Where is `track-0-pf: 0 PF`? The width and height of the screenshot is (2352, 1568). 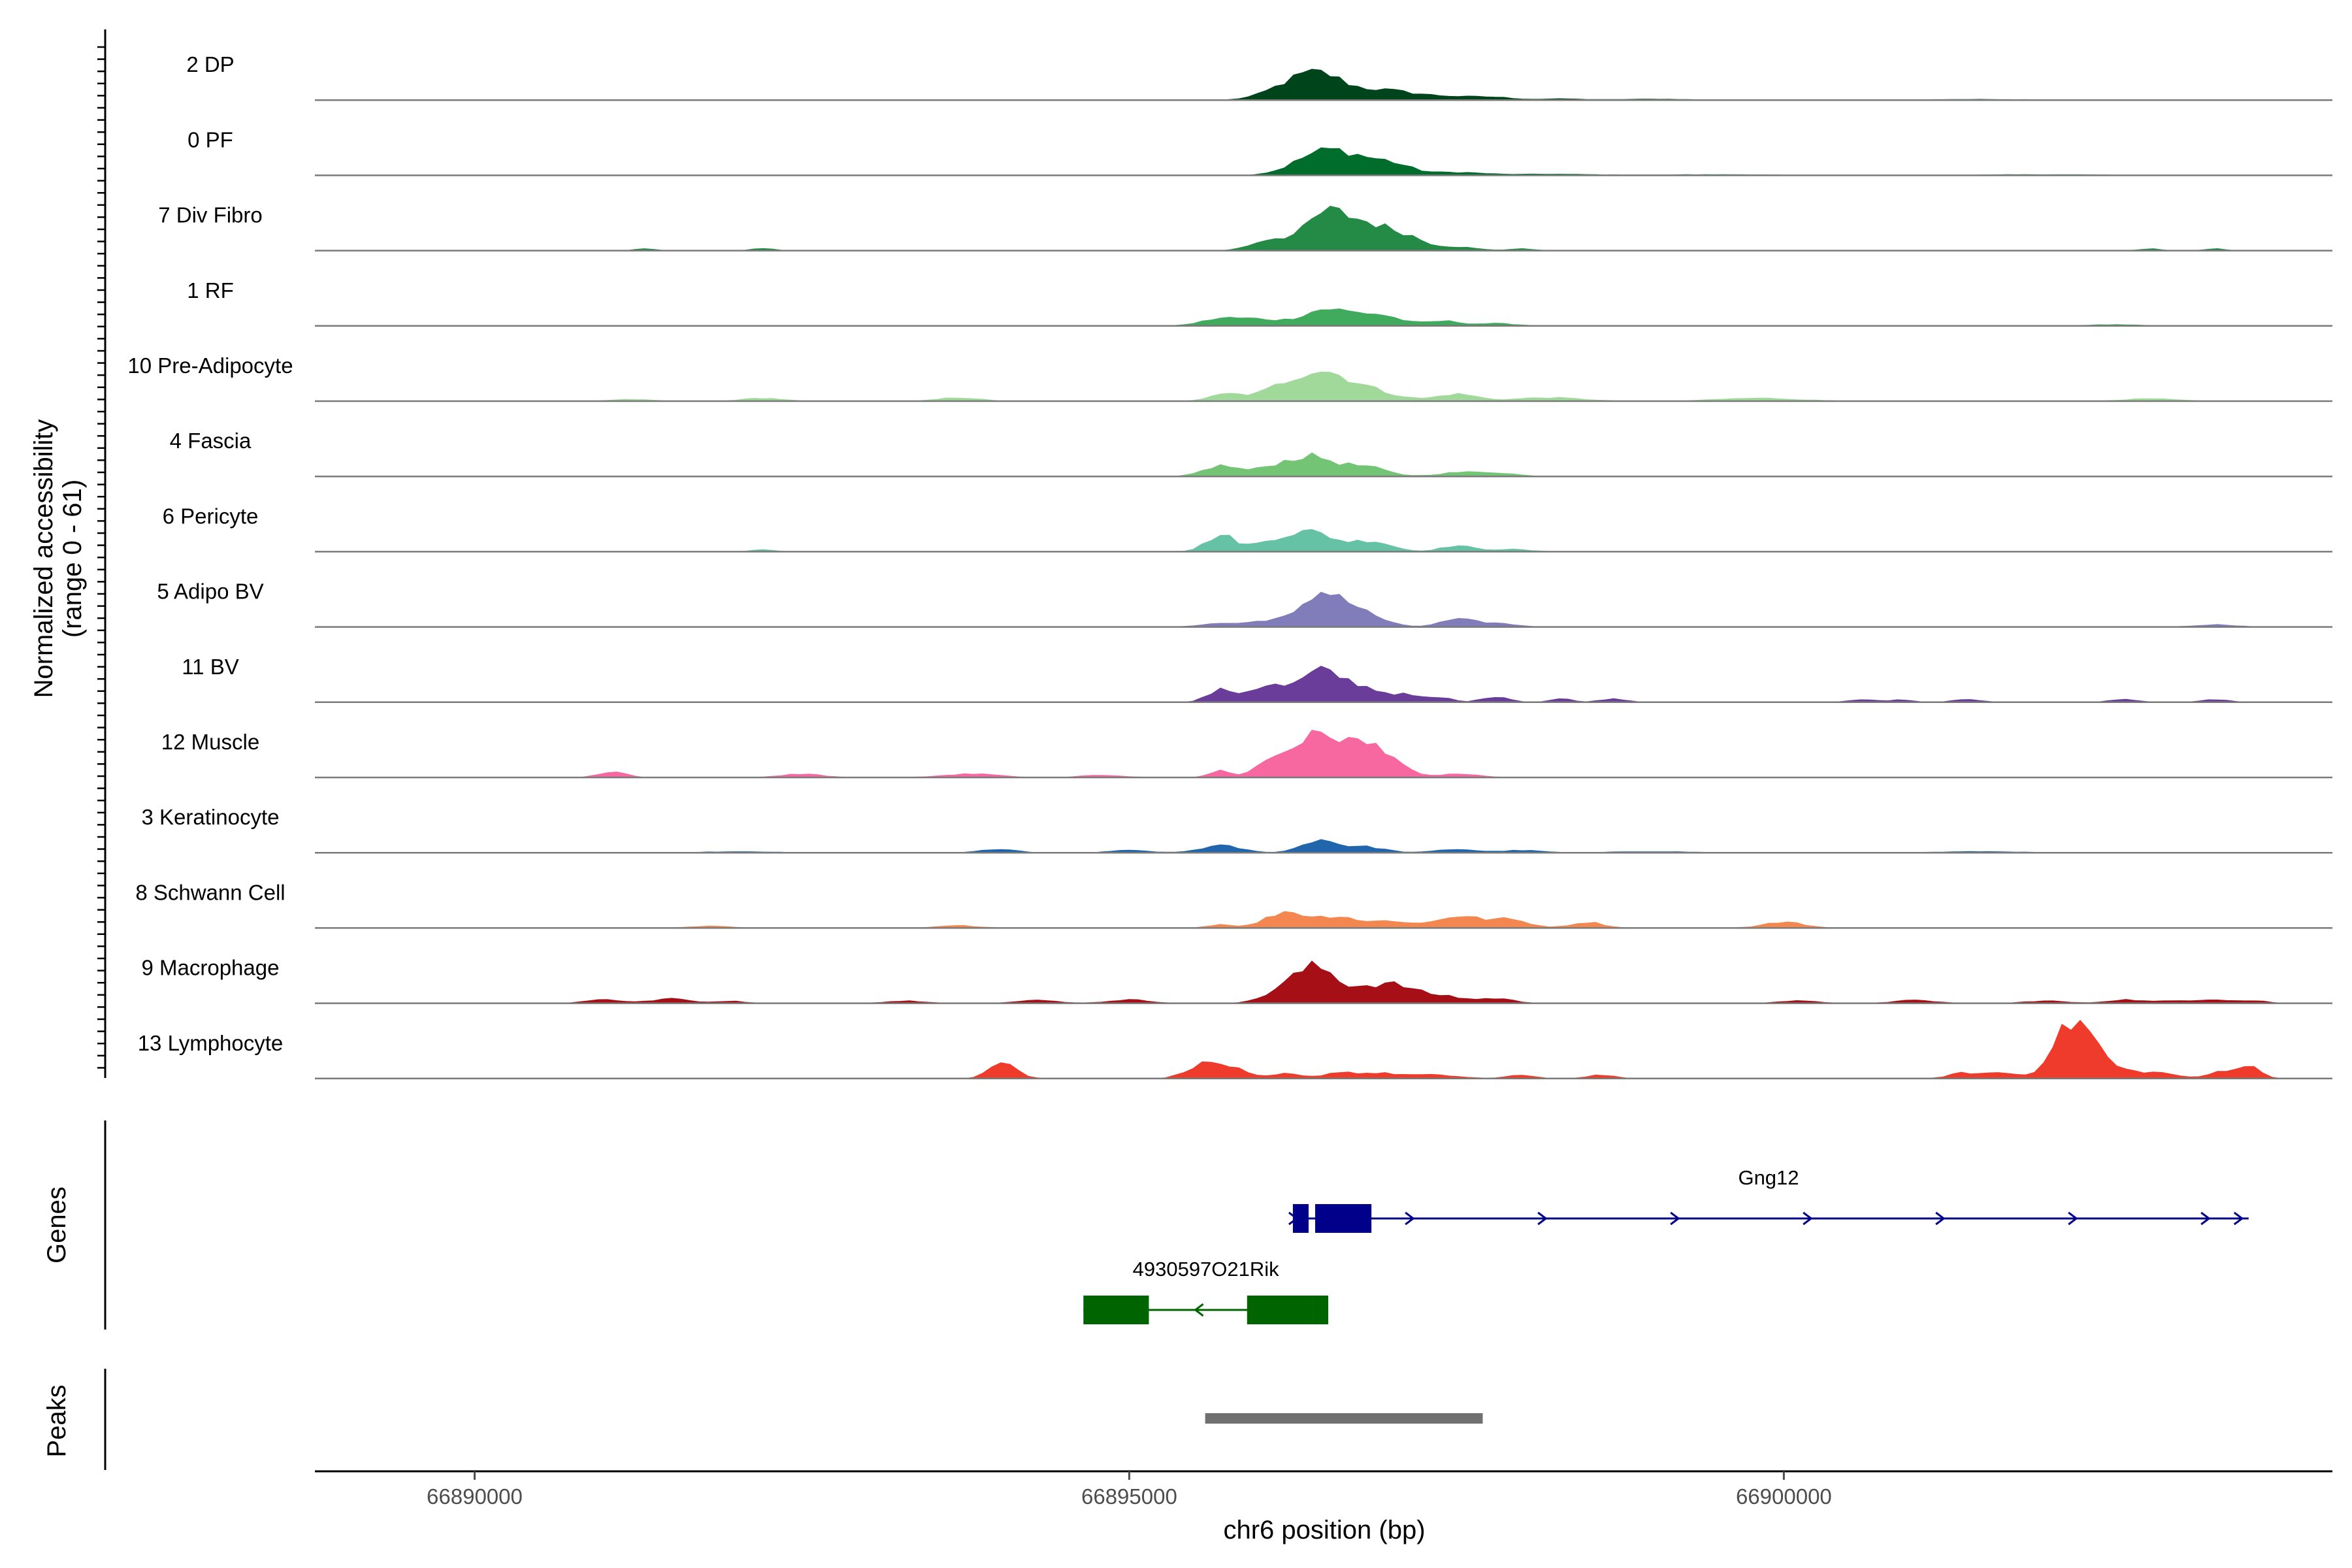
track-0-pf: 0 PF is located at coordinates (1260, 151).